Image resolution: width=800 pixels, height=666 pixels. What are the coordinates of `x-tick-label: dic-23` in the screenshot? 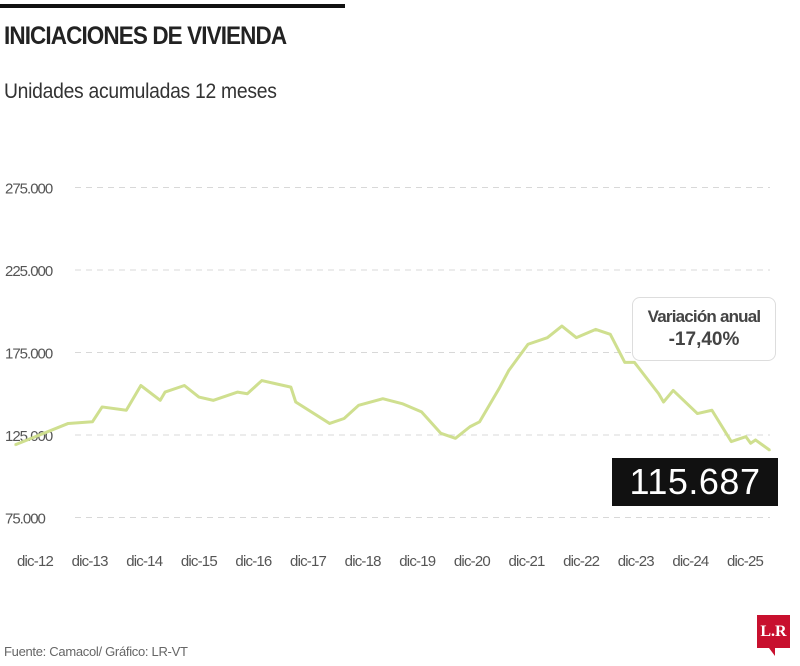 It's located at (636, 561).